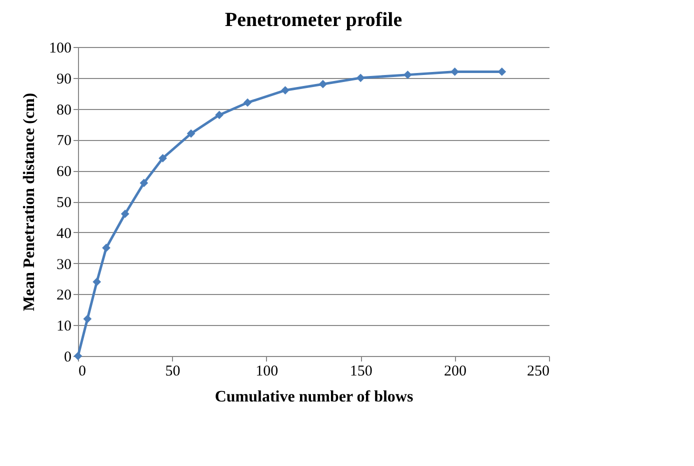 The width and height of the screenshot is (694, 466). Describe the element at coordinates (64, 172) in the screenshot. I see `y-tick-label: 60` at that location.